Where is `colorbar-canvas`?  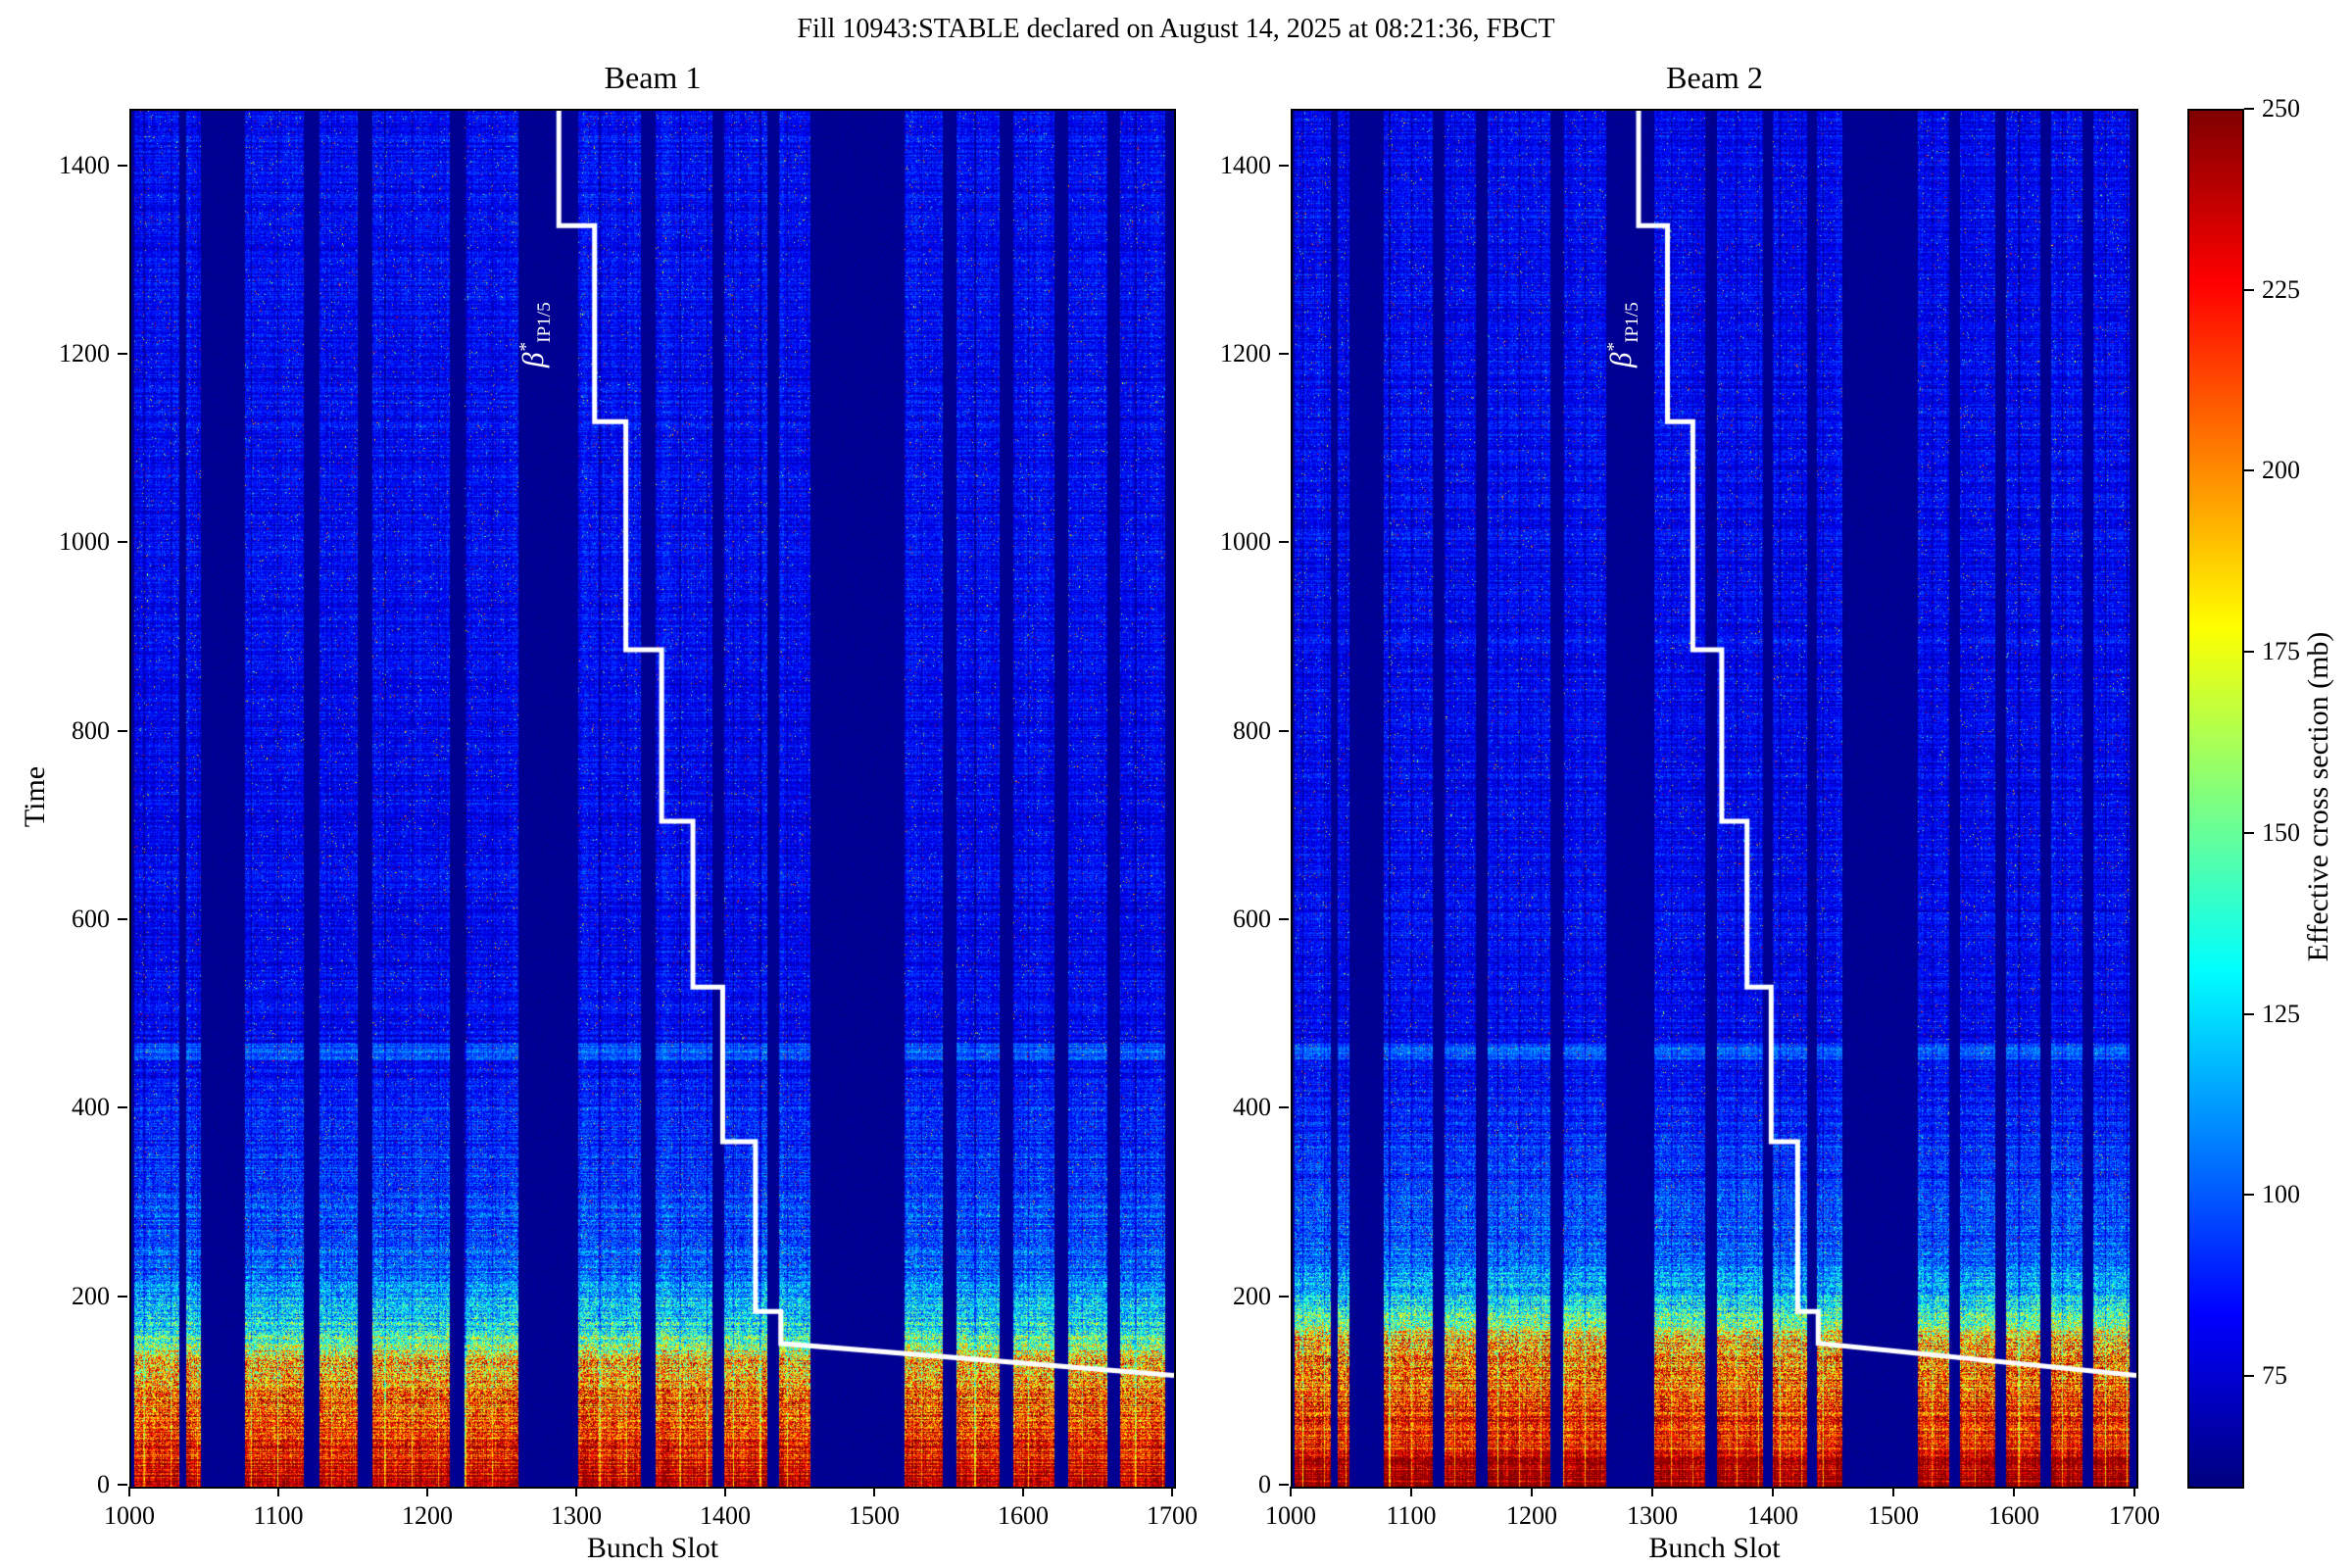 colorbar-canvas is located at coordinates (2215, 799).